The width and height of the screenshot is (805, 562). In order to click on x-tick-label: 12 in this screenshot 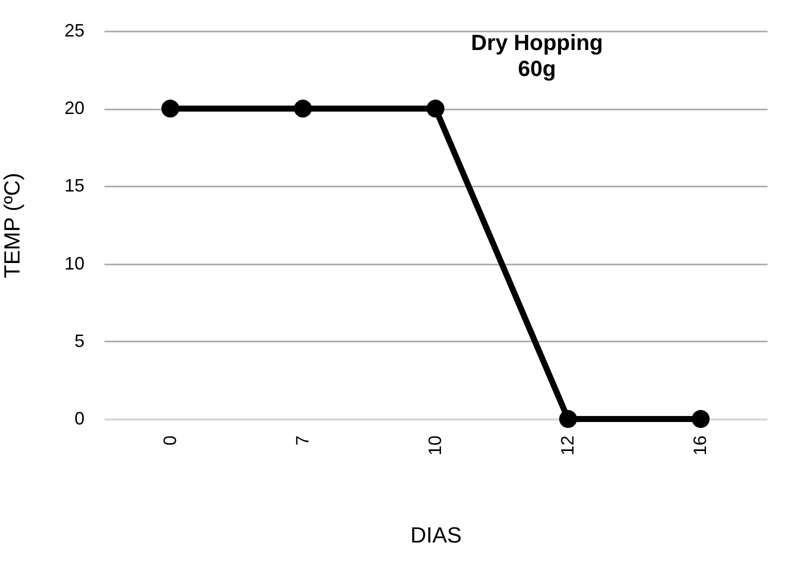, I will do `click(568, 446)`.